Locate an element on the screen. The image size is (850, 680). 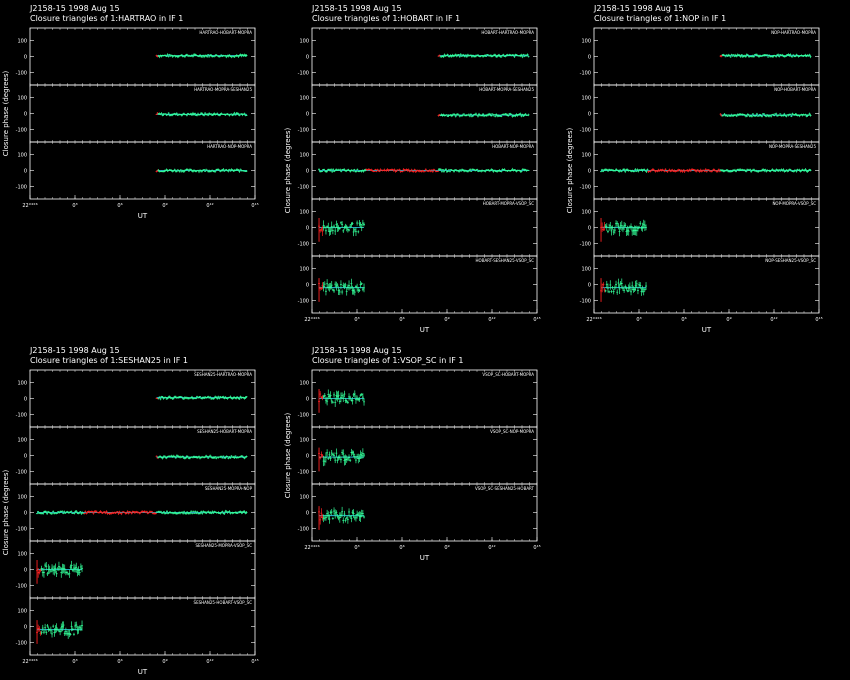
series-label: VSOP_SC-HOBART-MOPRA is located at coordinates (508, 374).